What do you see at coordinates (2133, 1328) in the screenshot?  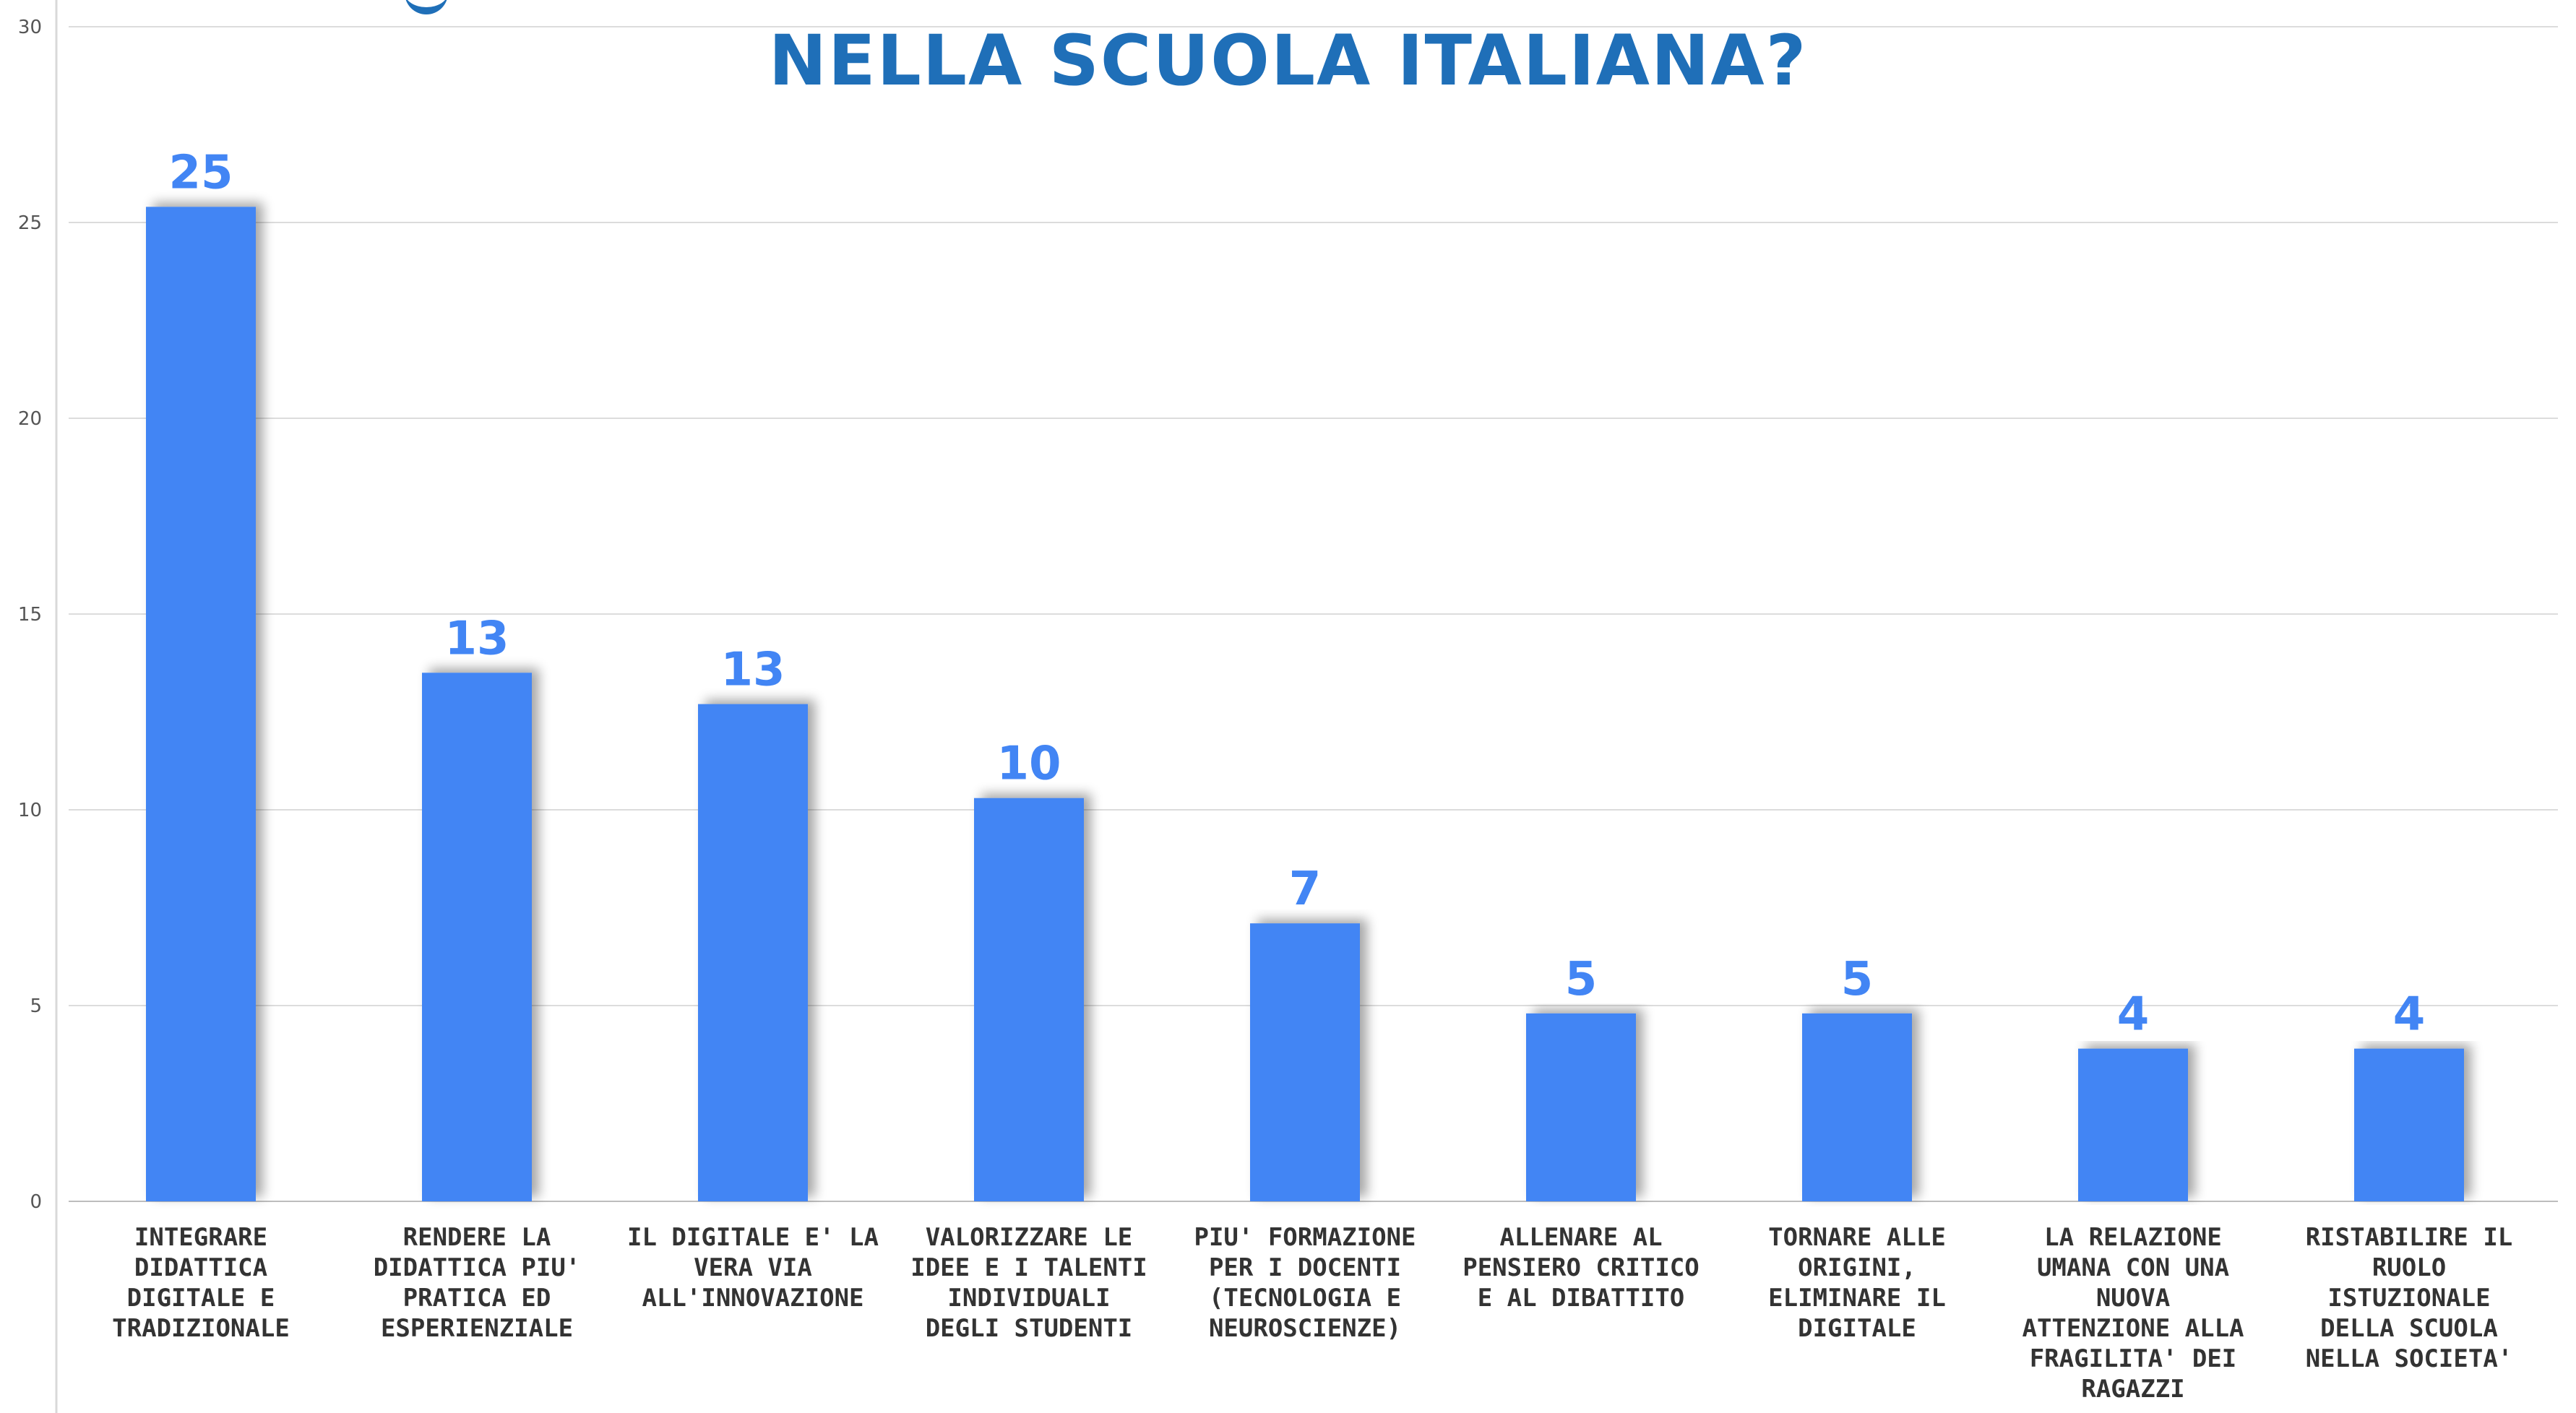 I see `x-category-label-line: ATTENZIONE ALLA` at bounding box center [2133, 1328].